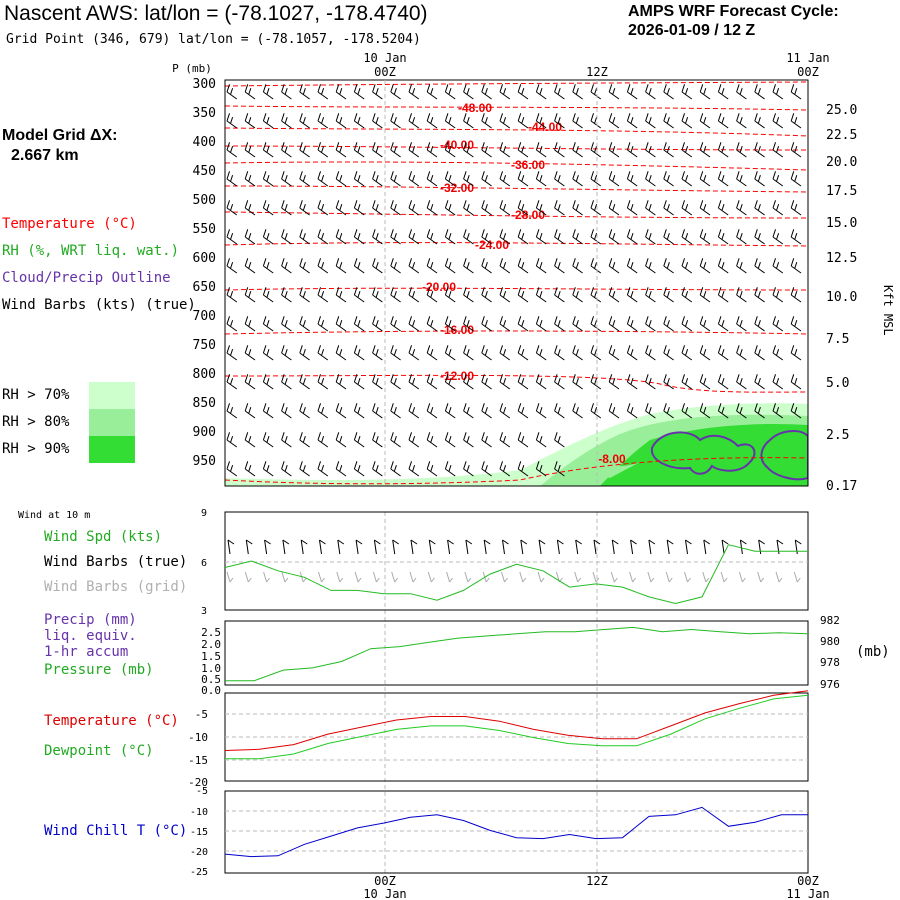  Describe the element at coordinates (612, 459) in the screenshot. I see `contour-label: -8.00` at that location.